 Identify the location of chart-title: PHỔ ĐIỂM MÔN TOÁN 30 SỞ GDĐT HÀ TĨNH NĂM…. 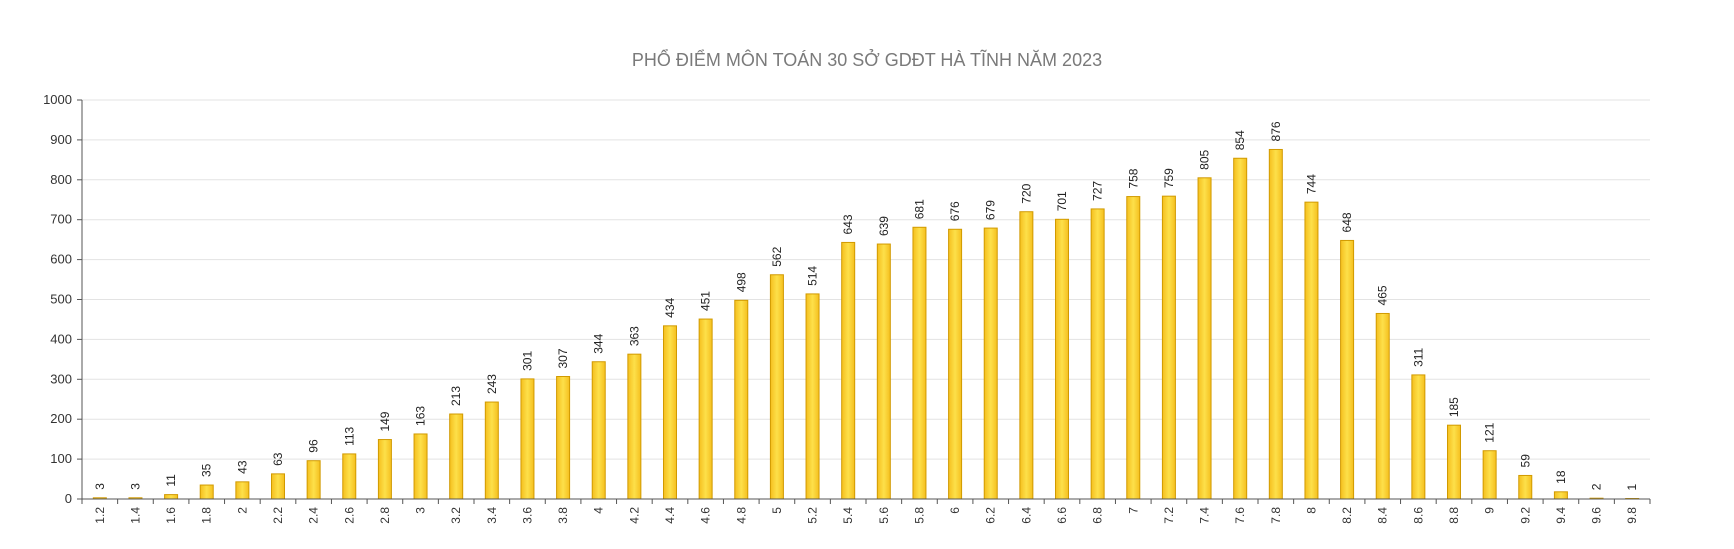
(867, 59).